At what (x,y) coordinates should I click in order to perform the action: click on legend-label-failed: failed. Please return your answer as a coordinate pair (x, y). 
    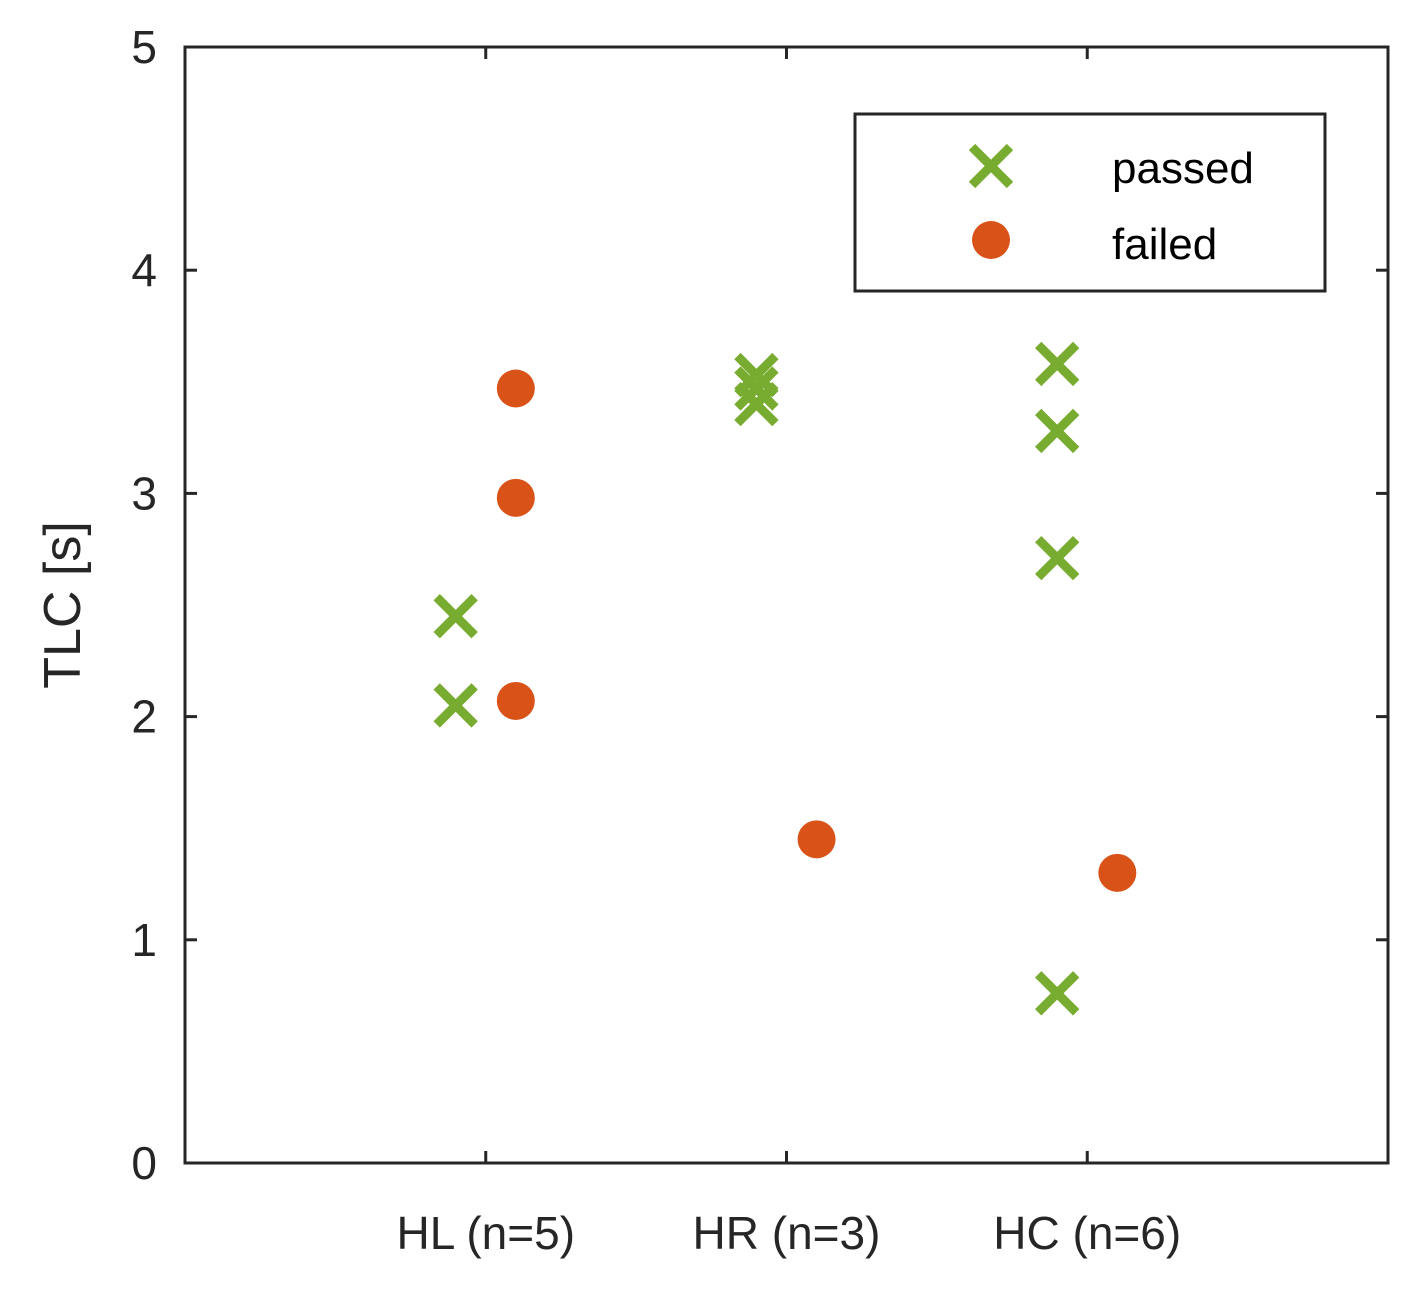
    Looking at the image, I should click on (1164, 244).